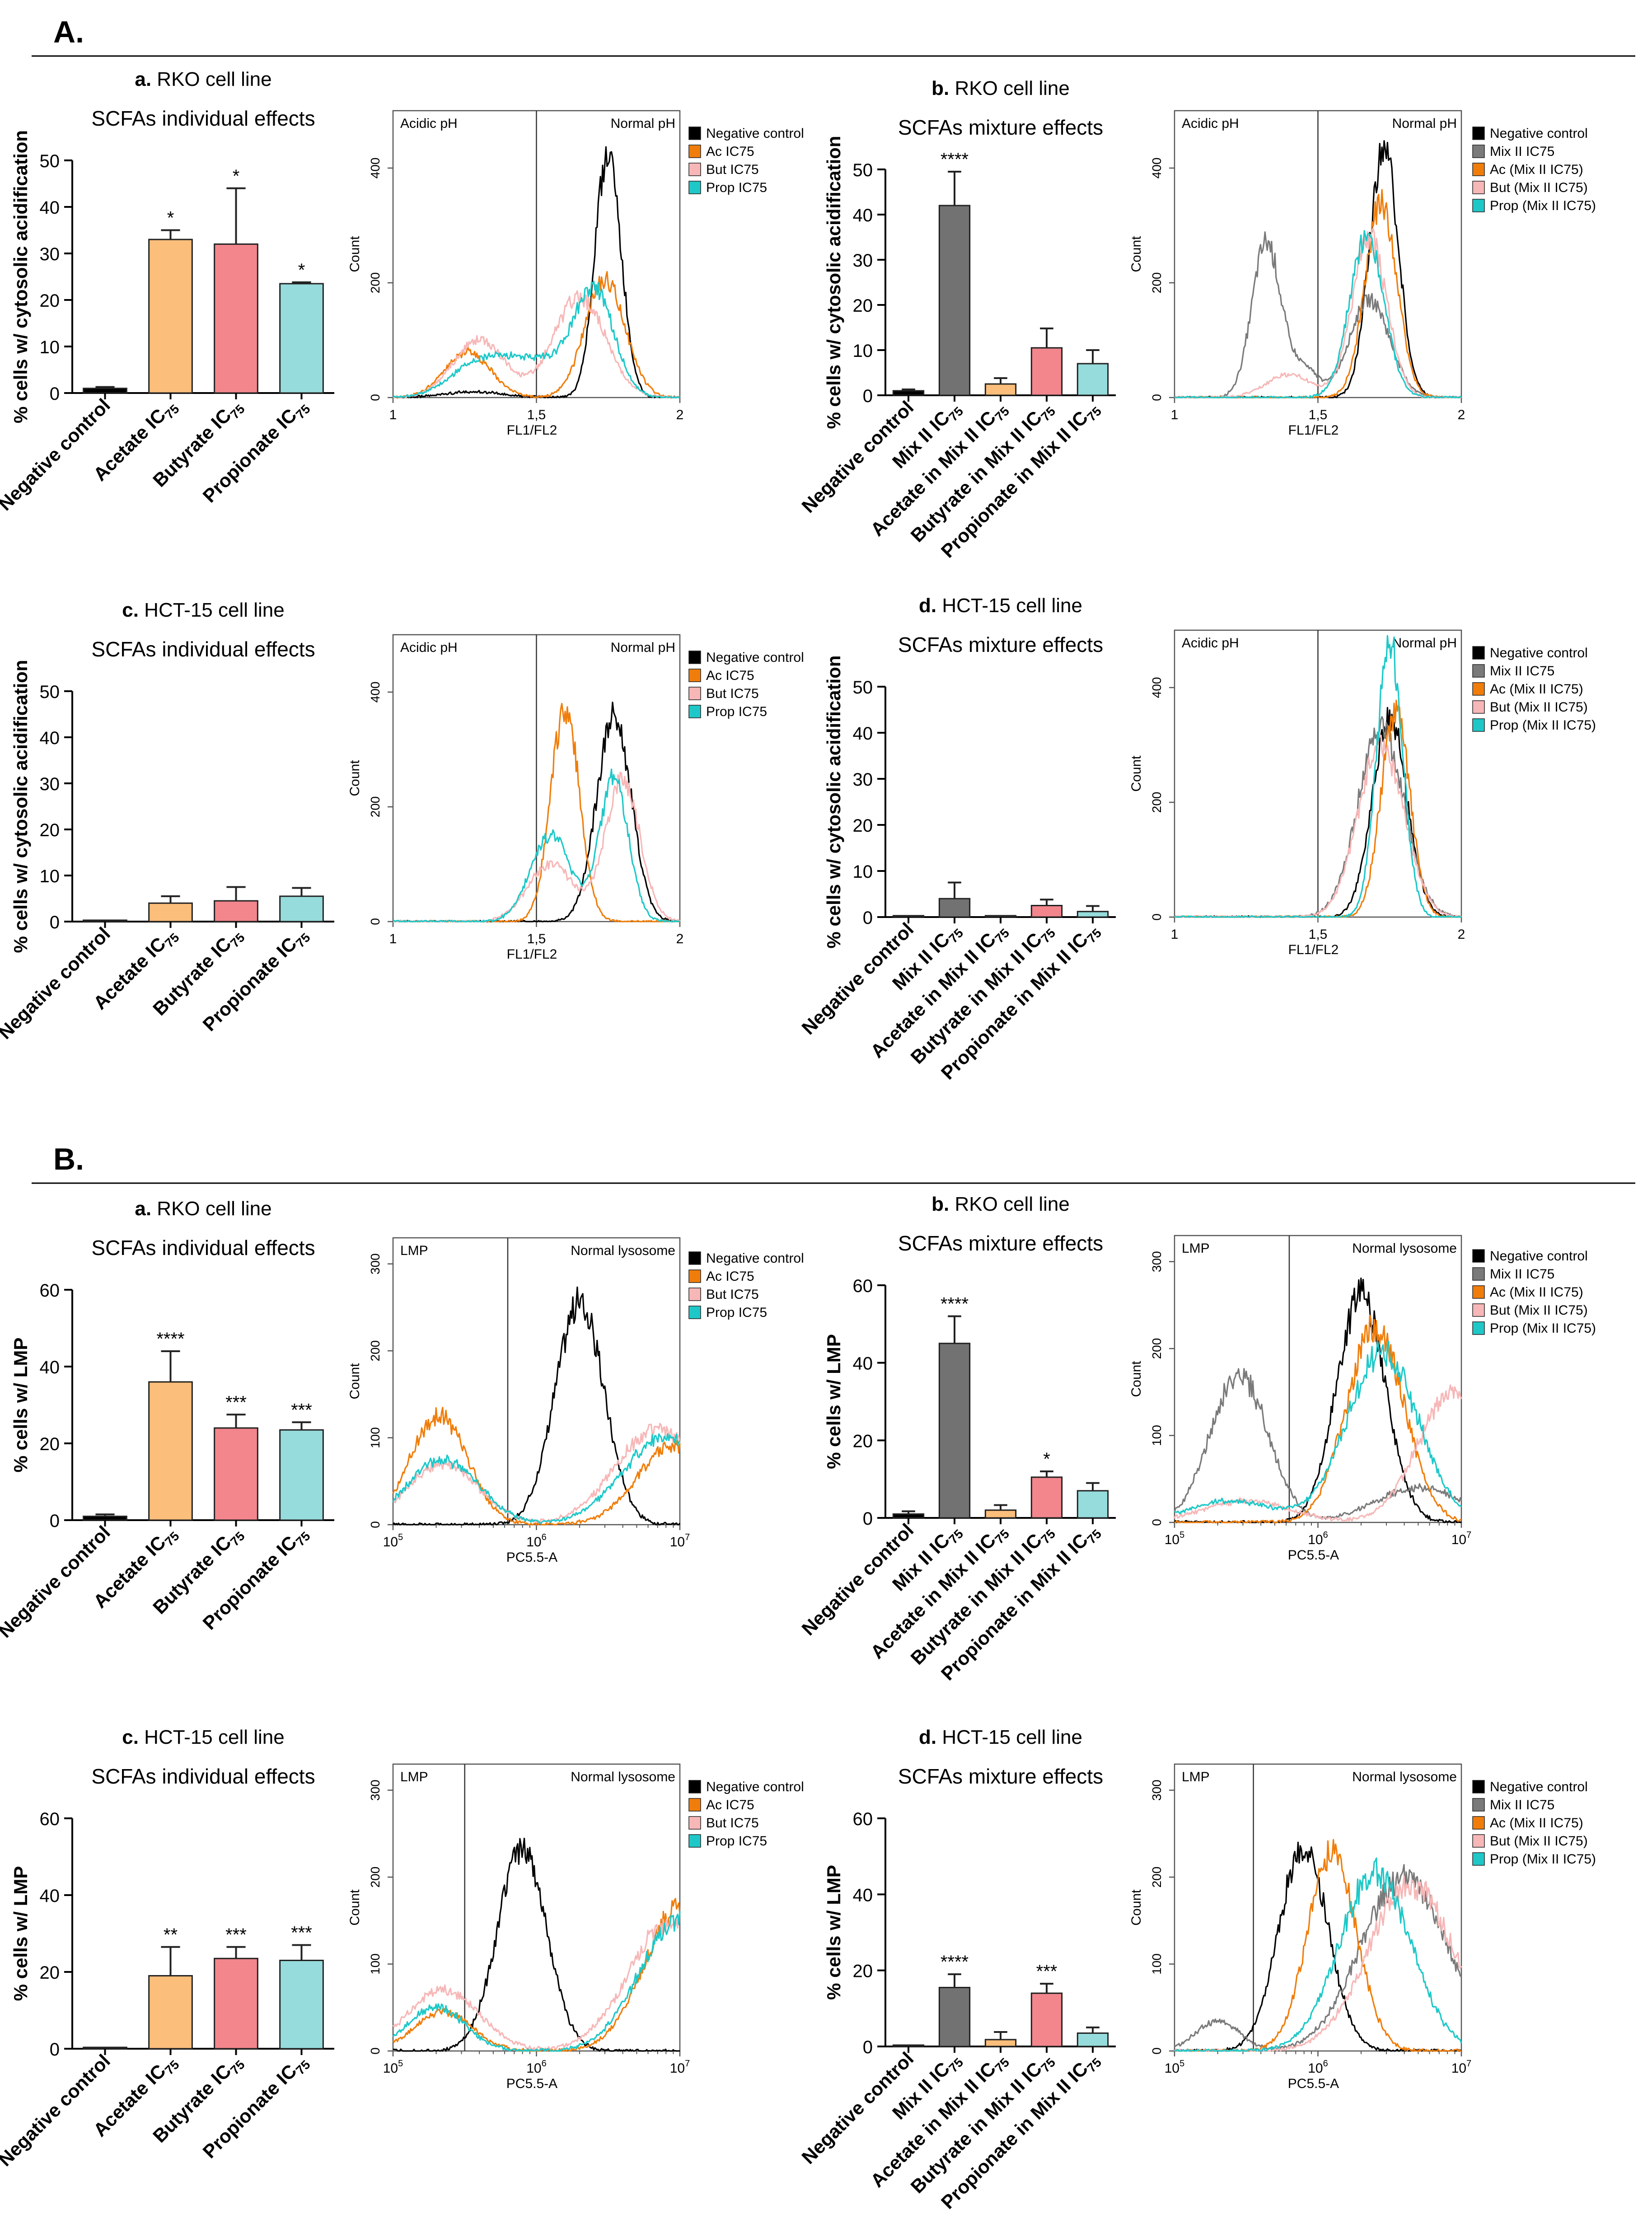  I want to click on gate-right-label: Normal lysosome, so click(1404, 1248).